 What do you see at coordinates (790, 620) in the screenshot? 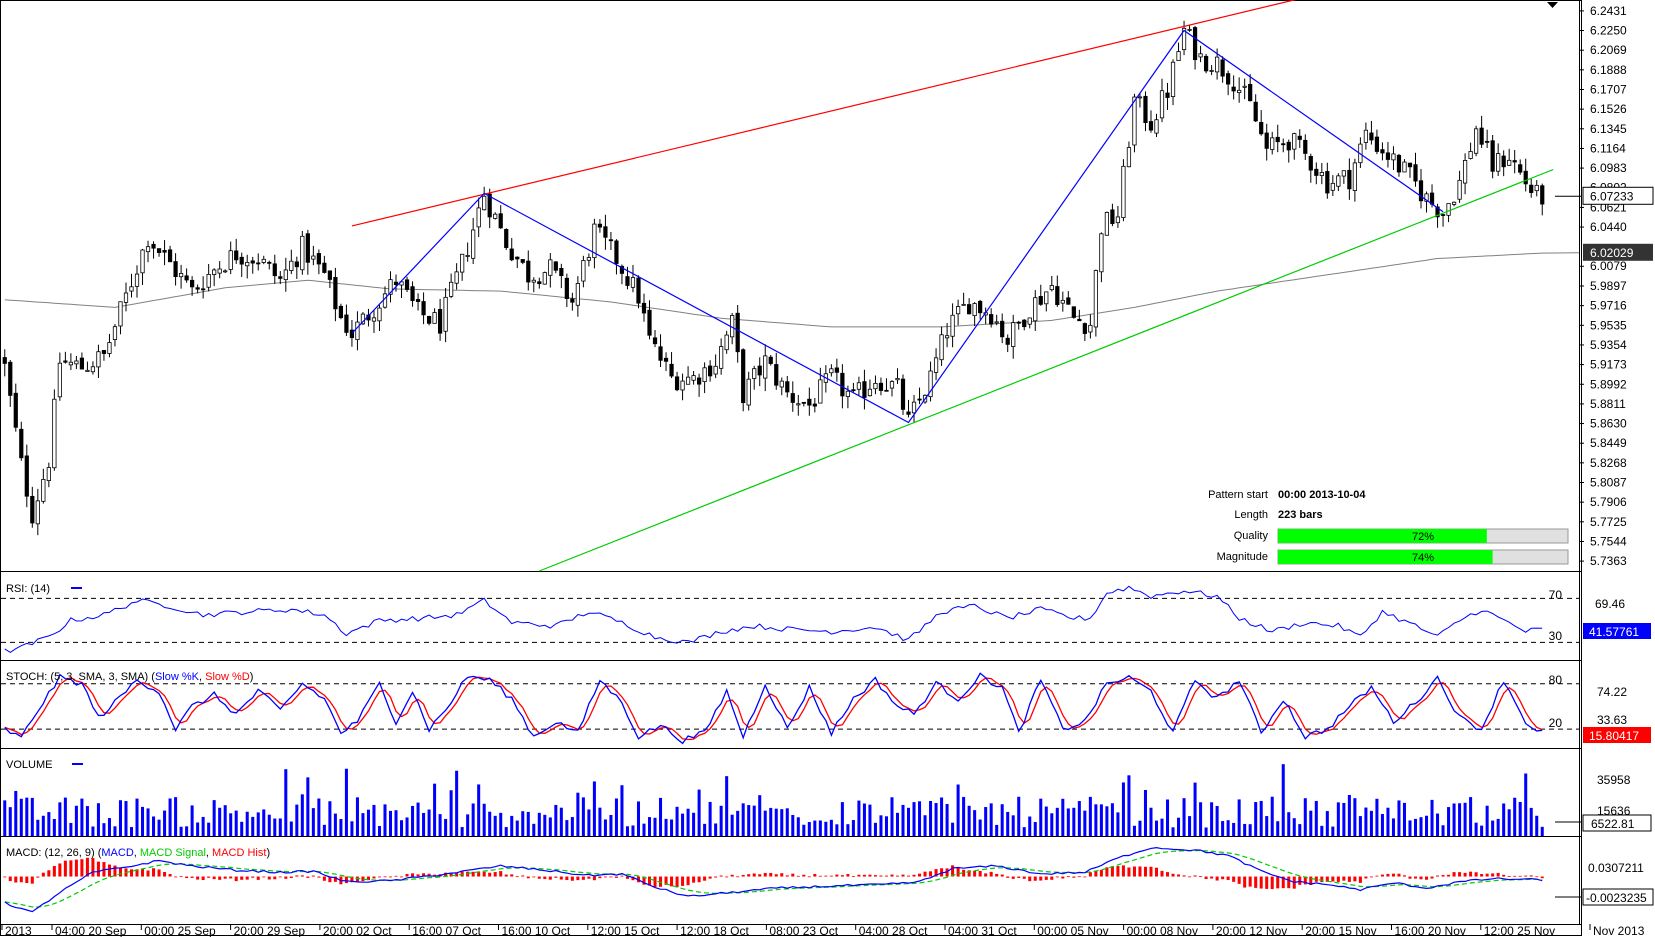
I see `rsi-levels` at bounding box center [790, 620].